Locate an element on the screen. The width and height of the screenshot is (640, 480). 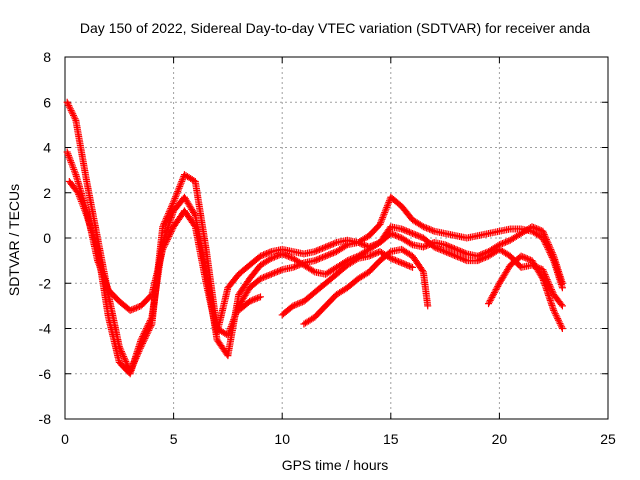
y-tick-label: -8 is located at coordinates (45, 419).